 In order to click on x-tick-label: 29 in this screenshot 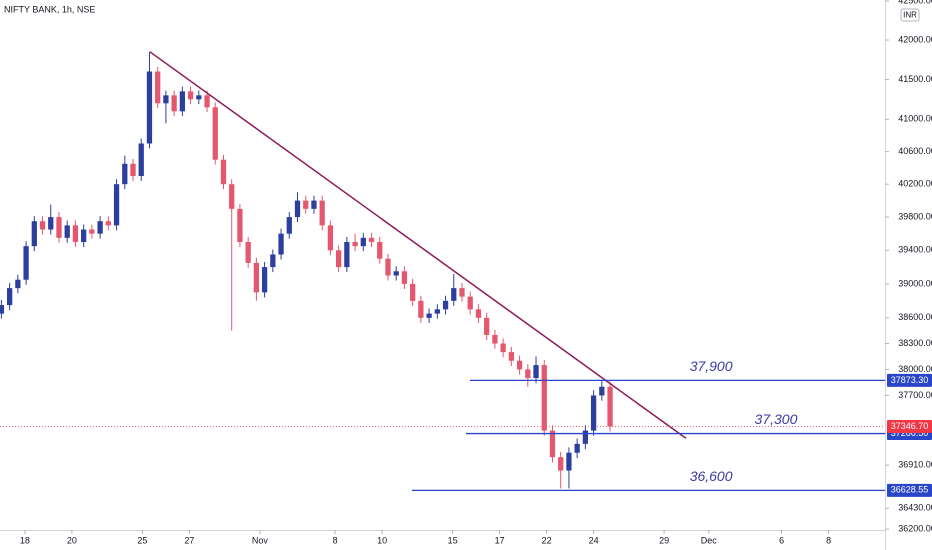, I will do `click(664, 540)`.